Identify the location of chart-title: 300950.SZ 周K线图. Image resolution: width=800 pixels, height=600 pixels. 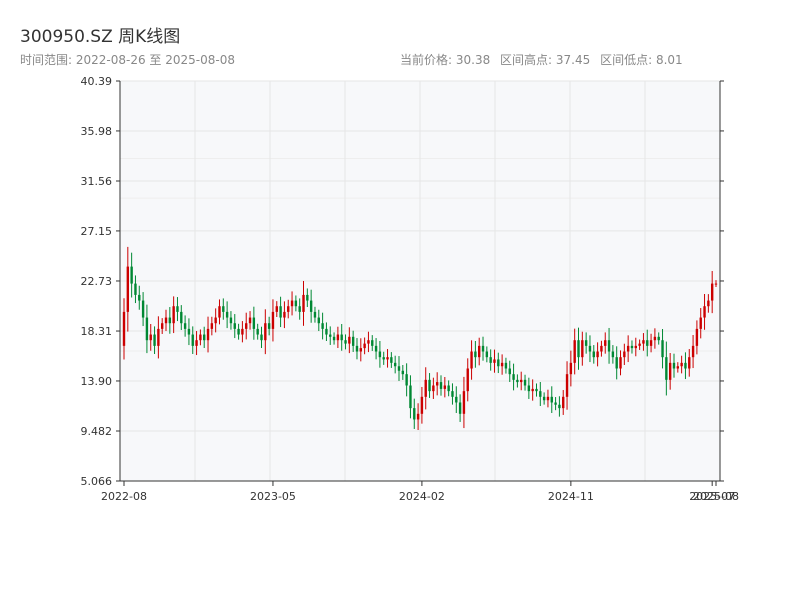
(100, 37).